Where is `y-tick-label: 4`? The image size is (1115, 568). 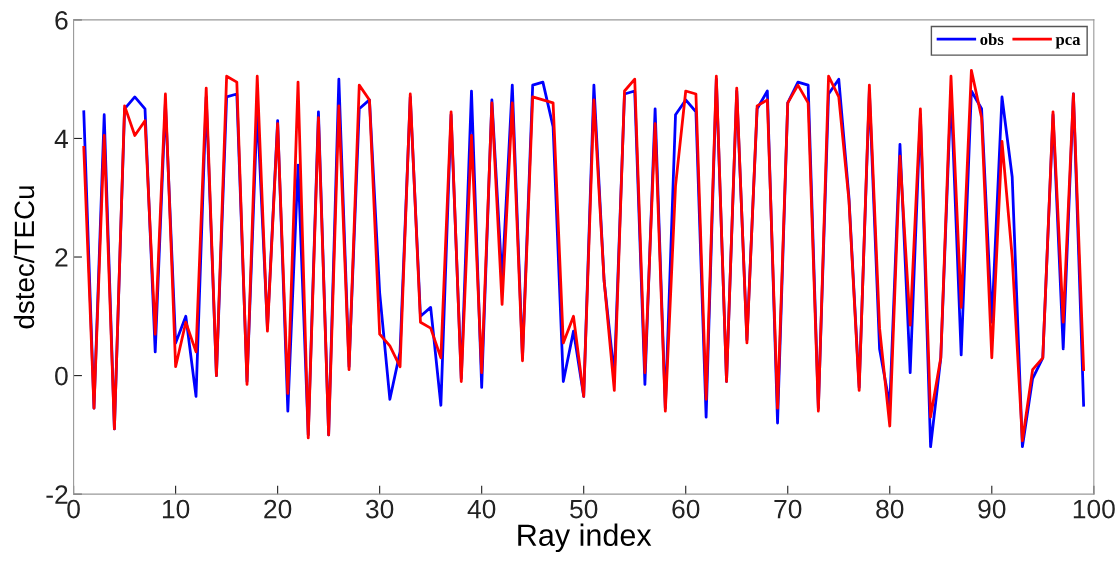 y-tick-label: 4 is located at coordinates (61, 139).